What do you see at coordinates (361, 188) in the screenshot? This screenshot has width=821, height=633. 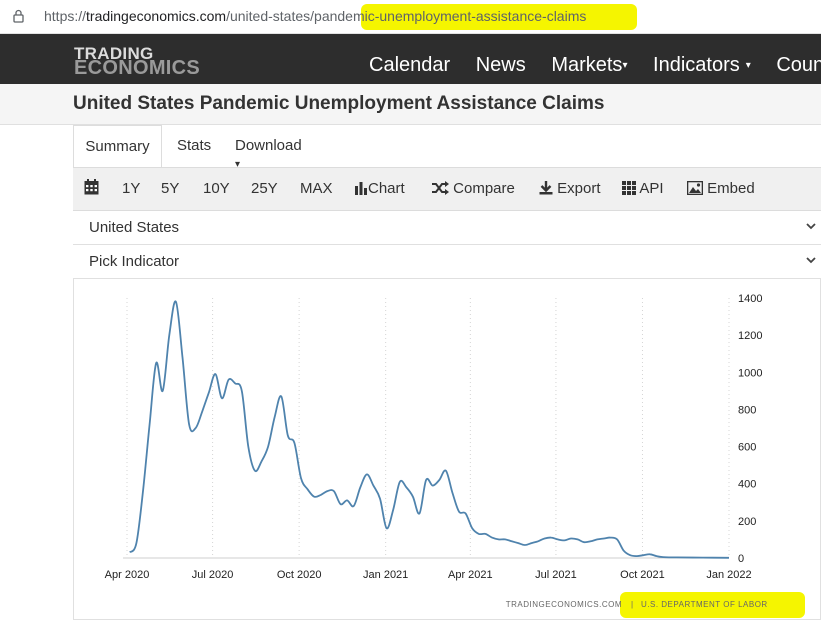 I see `bar-chart-icon` at bounding box center [361, 188].